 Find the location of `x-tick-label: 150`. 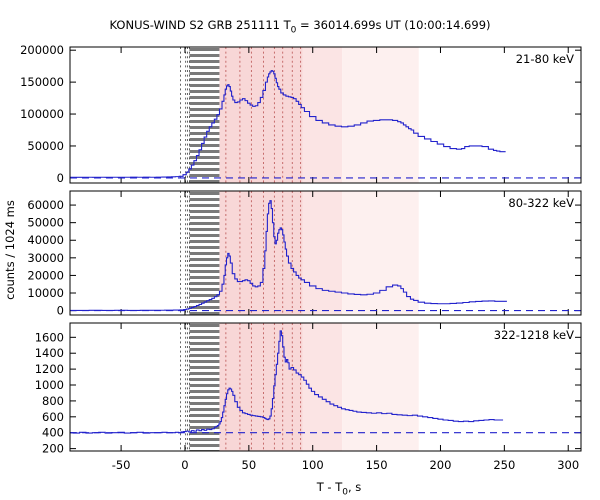

x-tick-label: 150 is located at coordinates (377, 465).